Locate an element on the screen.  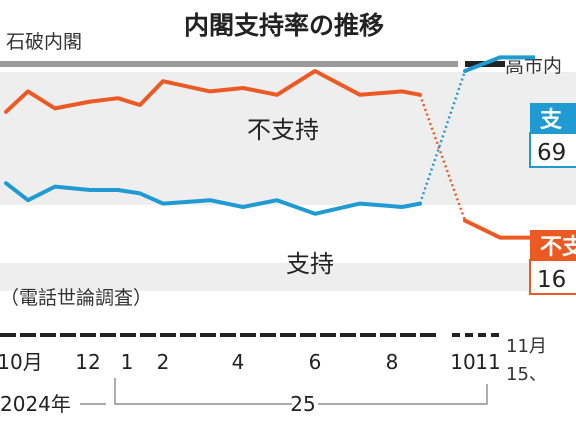
year-label-2024: 2024年 is located at coordinates (35, 404).